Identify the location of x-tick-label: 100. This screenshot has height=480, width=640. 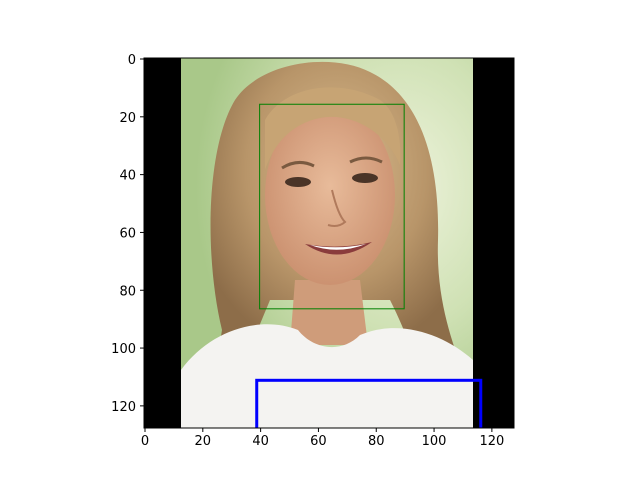
(434, 441).